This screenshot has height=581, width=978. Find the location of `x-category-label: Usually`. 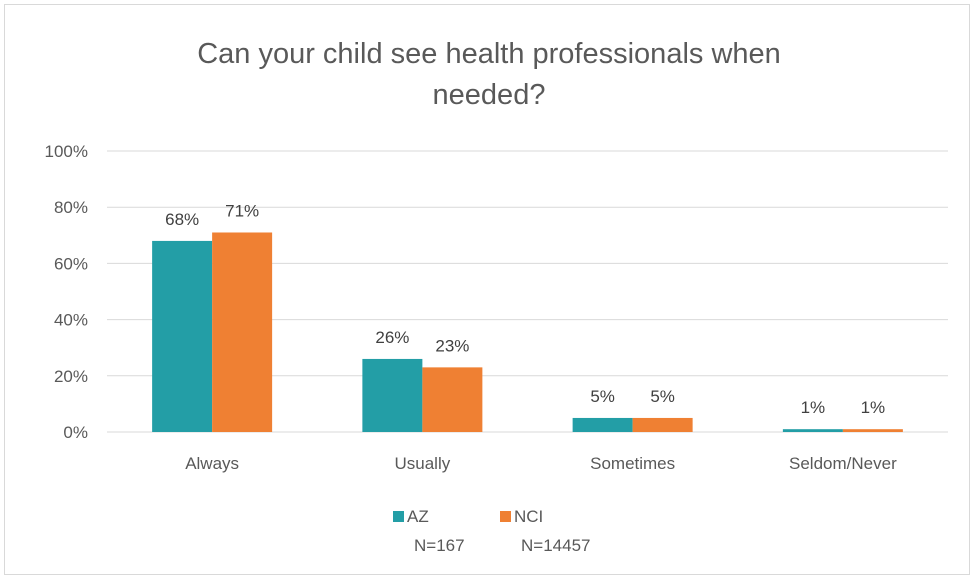

x-category-label: Usually is located at coordinates (423, 463).